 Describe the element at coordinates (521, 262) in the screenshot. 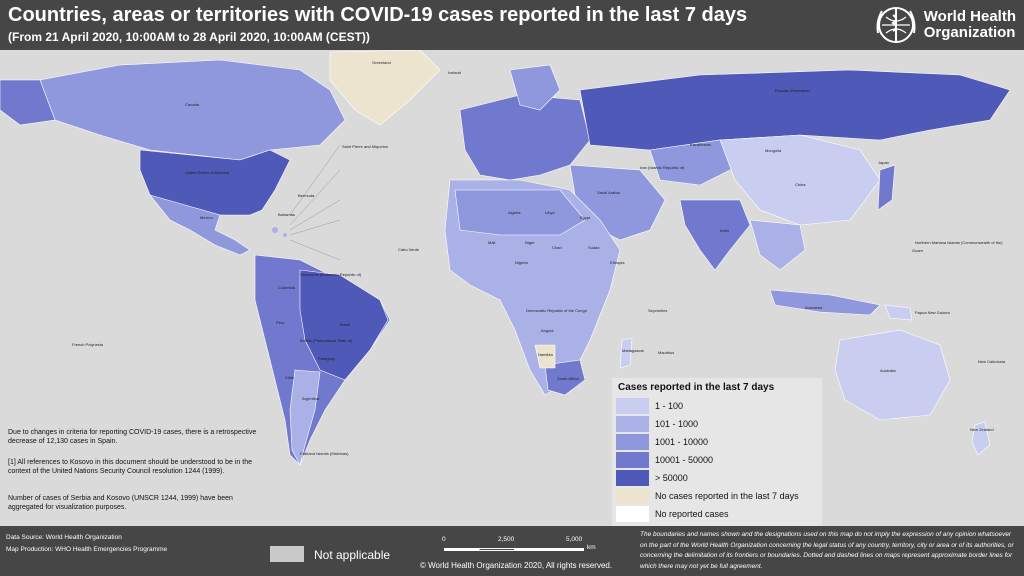

I see `label-nigeria: Nigeria` at that location.